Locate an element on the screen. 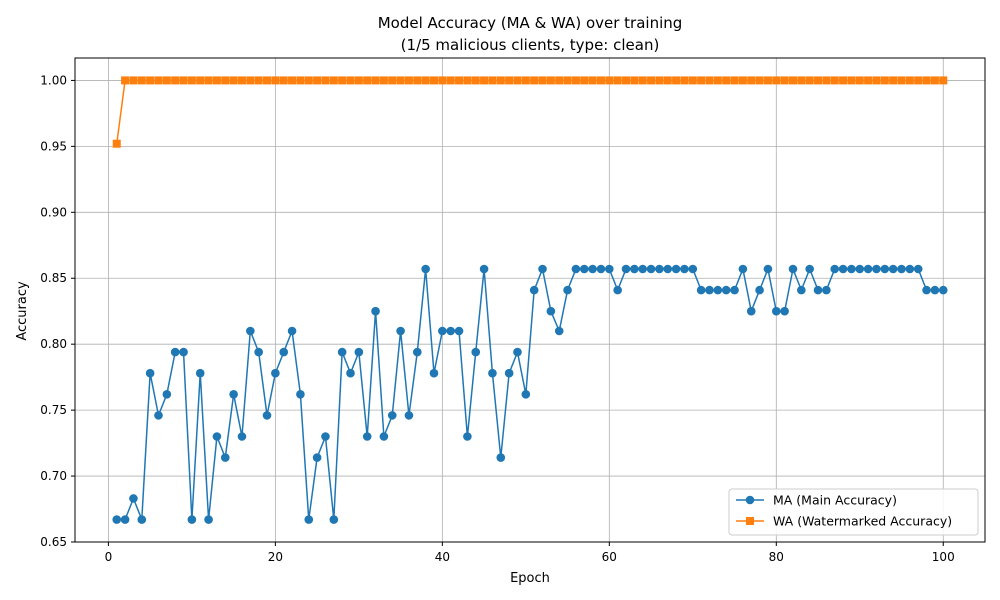 The height and width of the screenshot is (600, 1000). ma-legend-label: MA (Main Accuracy) is located at coordinates (835, 500).